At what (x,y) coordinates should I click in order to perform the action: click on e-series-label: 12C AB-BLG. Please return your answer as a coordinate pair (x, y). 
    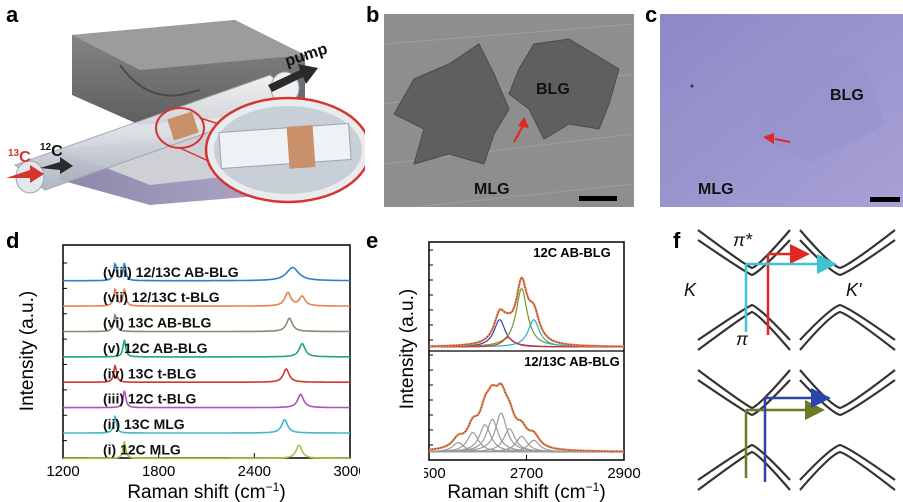
    Looking at the image, I should click on (572, 252).